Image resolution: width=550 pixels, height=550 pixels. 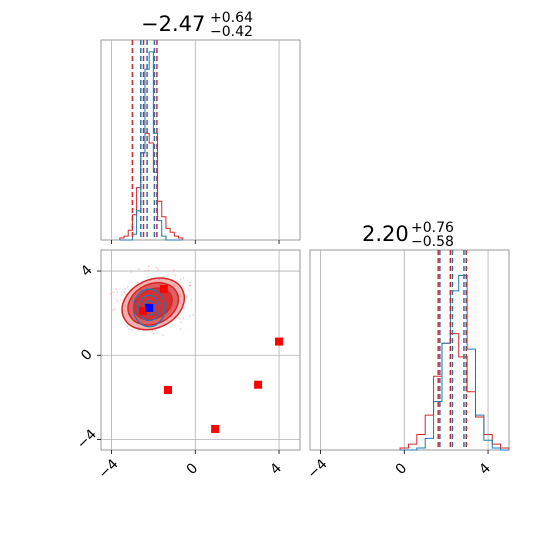 I want to click on histogram-x-series-b, so click(x=151, y=186).